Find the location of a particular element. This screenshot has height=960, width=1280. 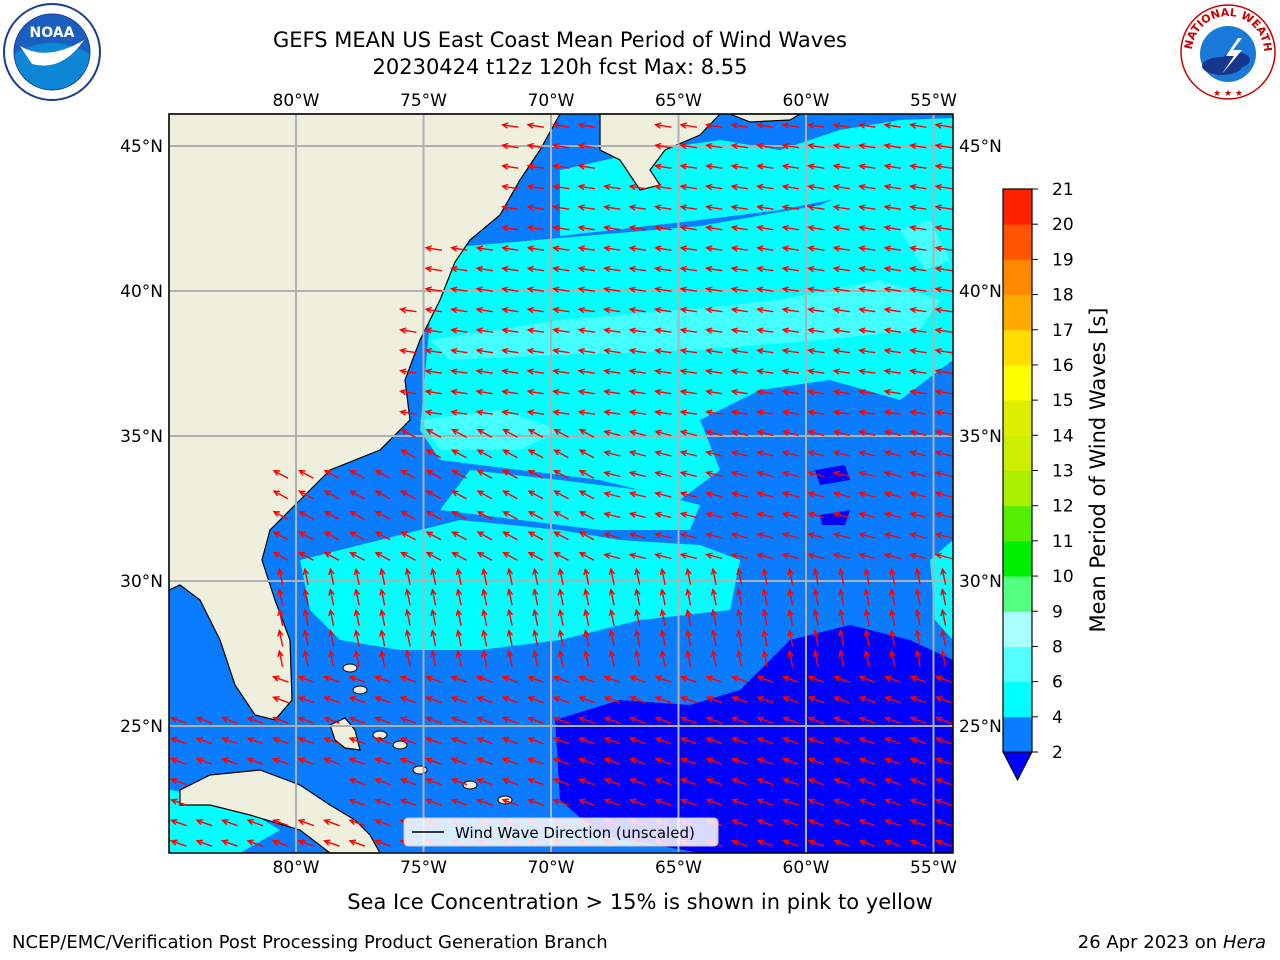

colorbar-label: Mean Period of Wind Waves [s] is located at coordinates (1098, 470).